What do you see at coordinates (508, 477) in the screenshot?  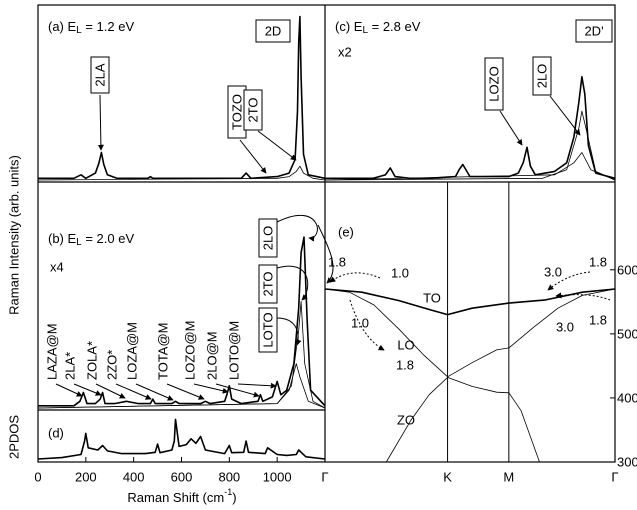 I see `x-tick-label: M` at bounding box center [508, 477].